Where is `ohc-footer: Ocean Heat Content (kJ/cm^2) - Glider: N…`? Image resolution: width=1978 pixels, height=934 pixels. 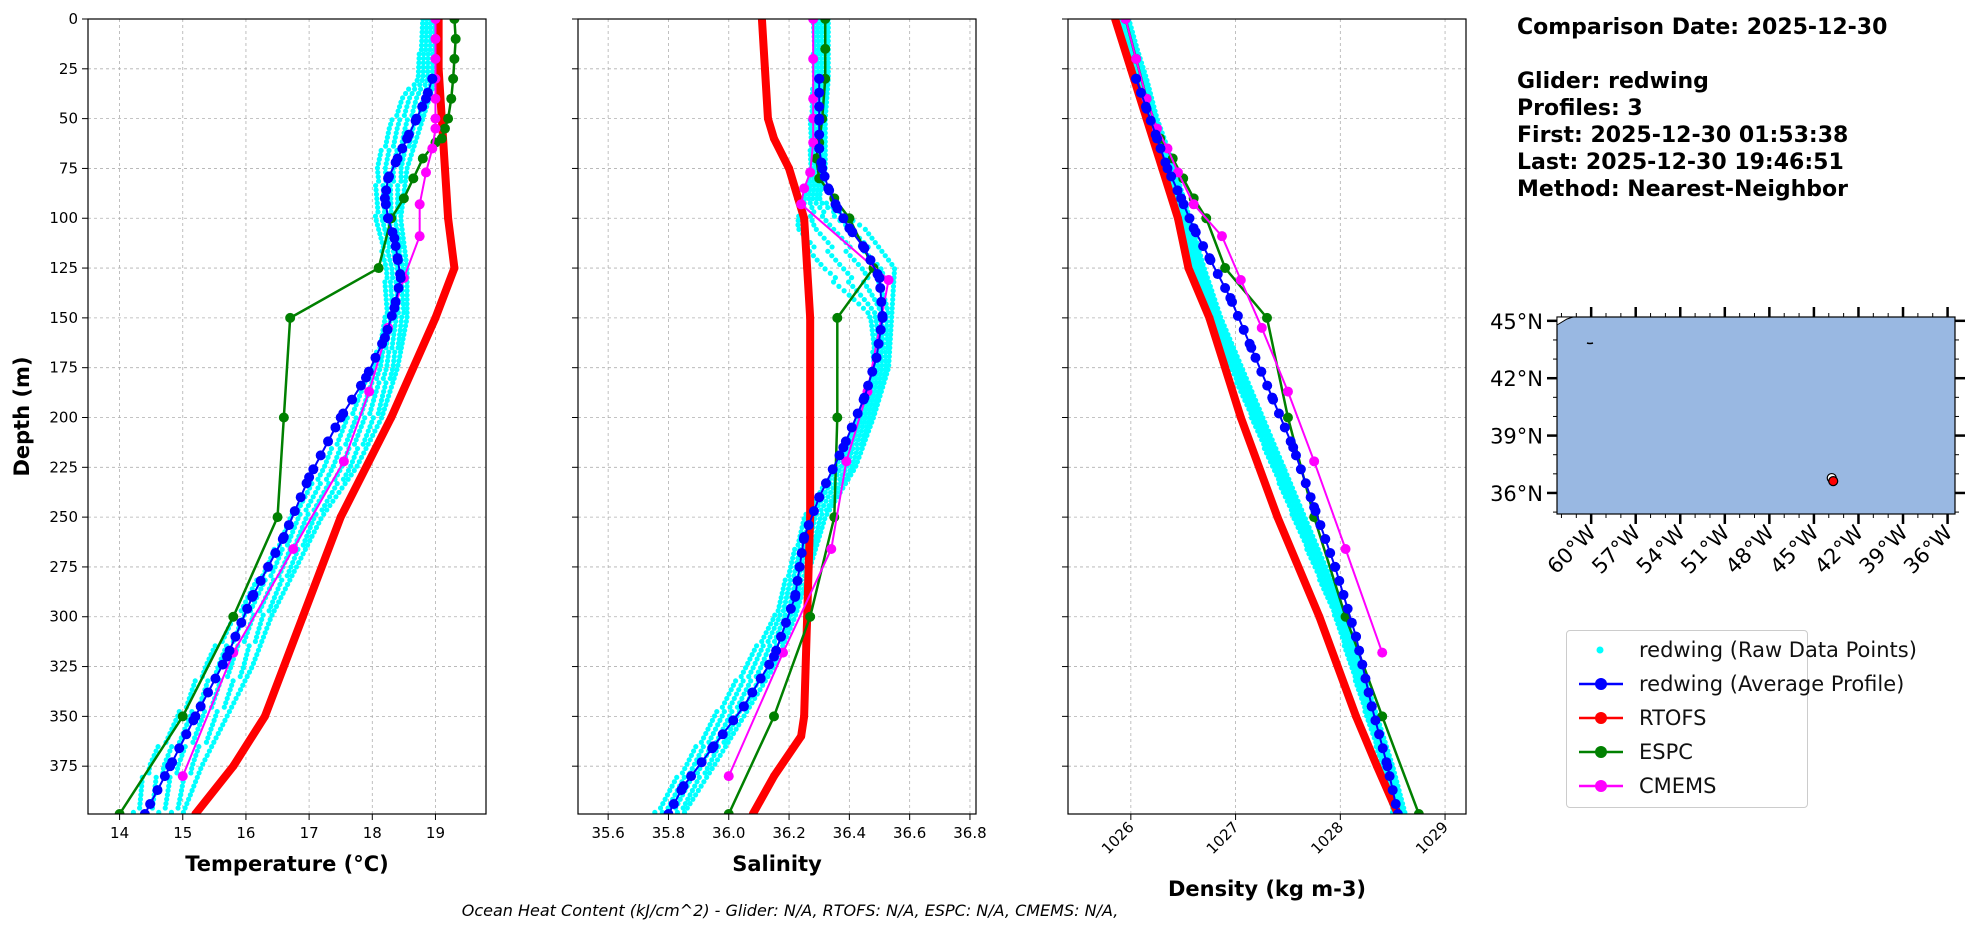
ohc-footer: Ocean Heat Content (kJ/cm^2) - Glider: N… is located at coordinates (790, 910).